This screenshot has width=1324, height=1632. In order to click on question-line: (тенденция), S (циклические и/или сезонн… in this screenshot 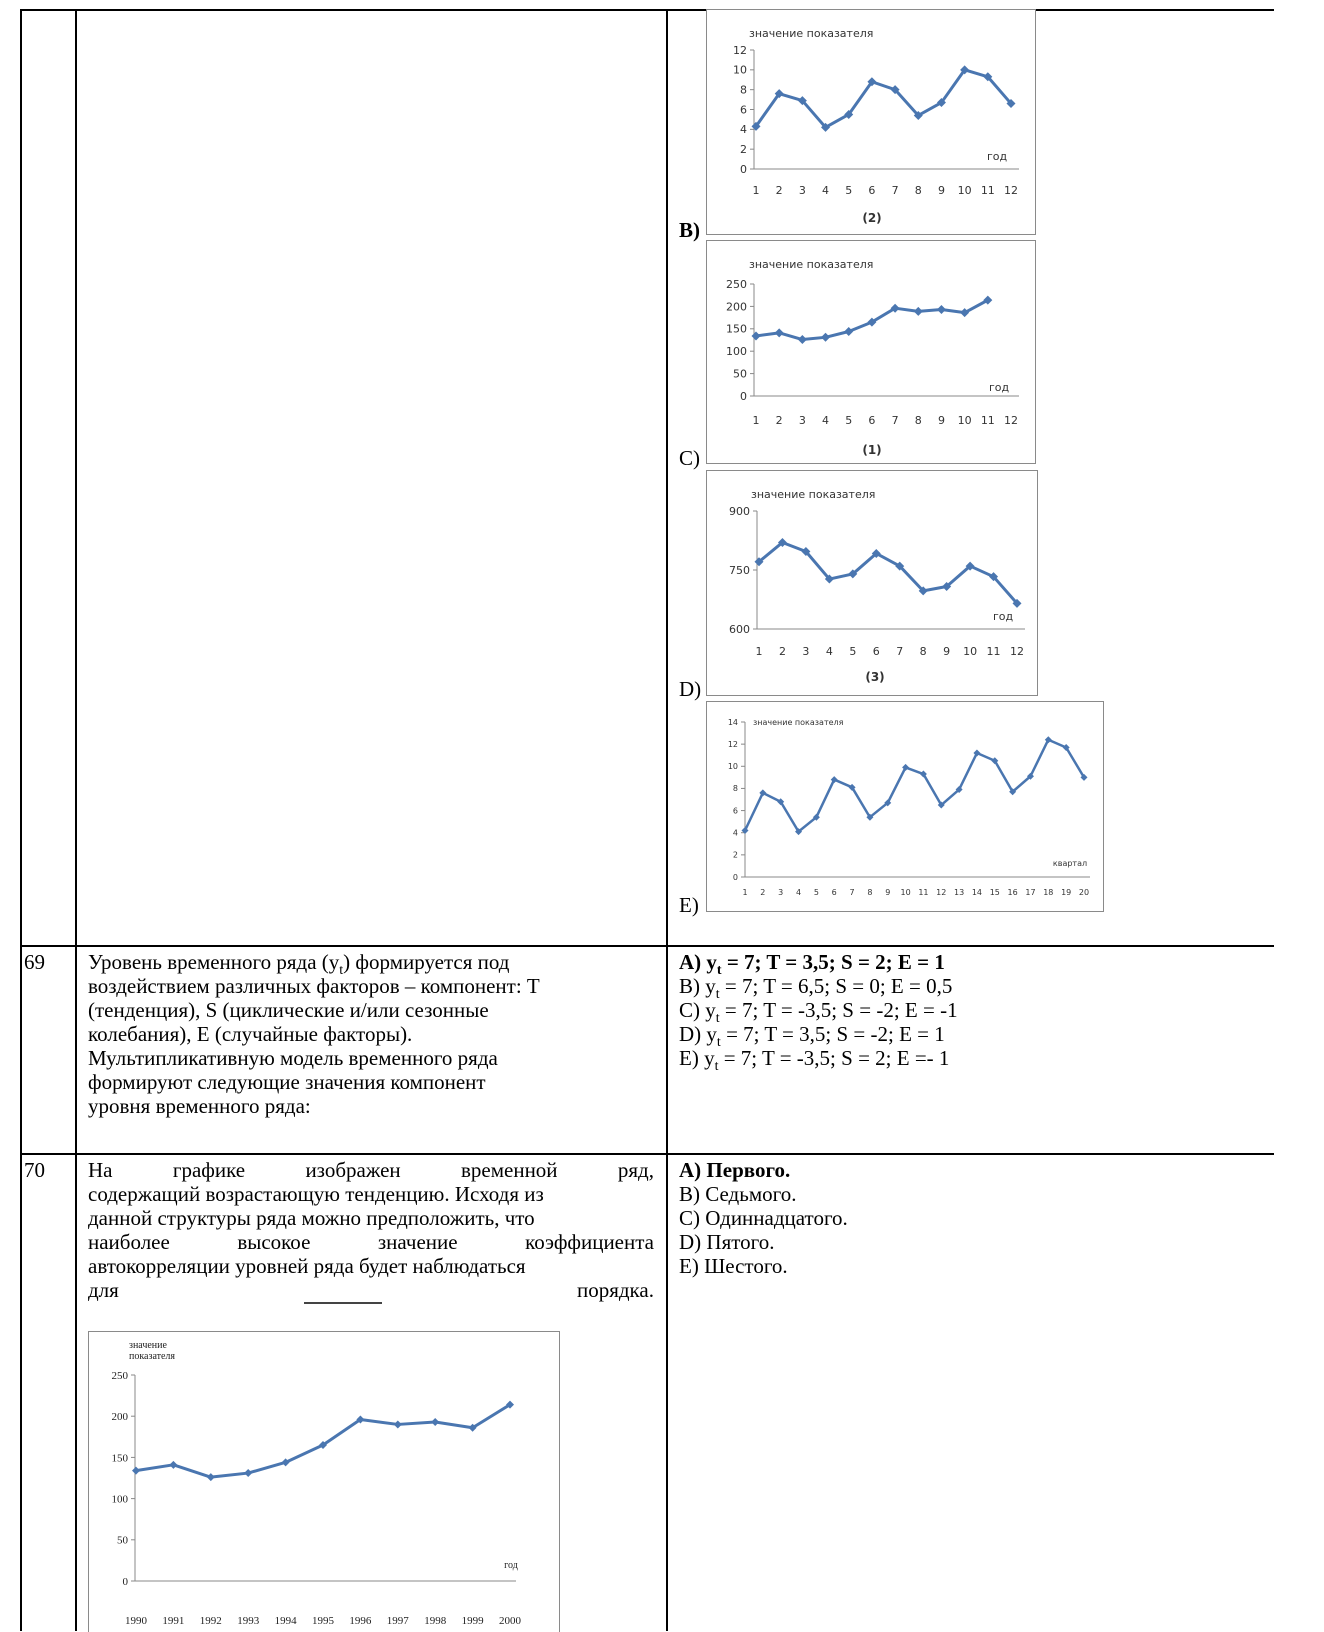, I will do `click(288, 1010)`.